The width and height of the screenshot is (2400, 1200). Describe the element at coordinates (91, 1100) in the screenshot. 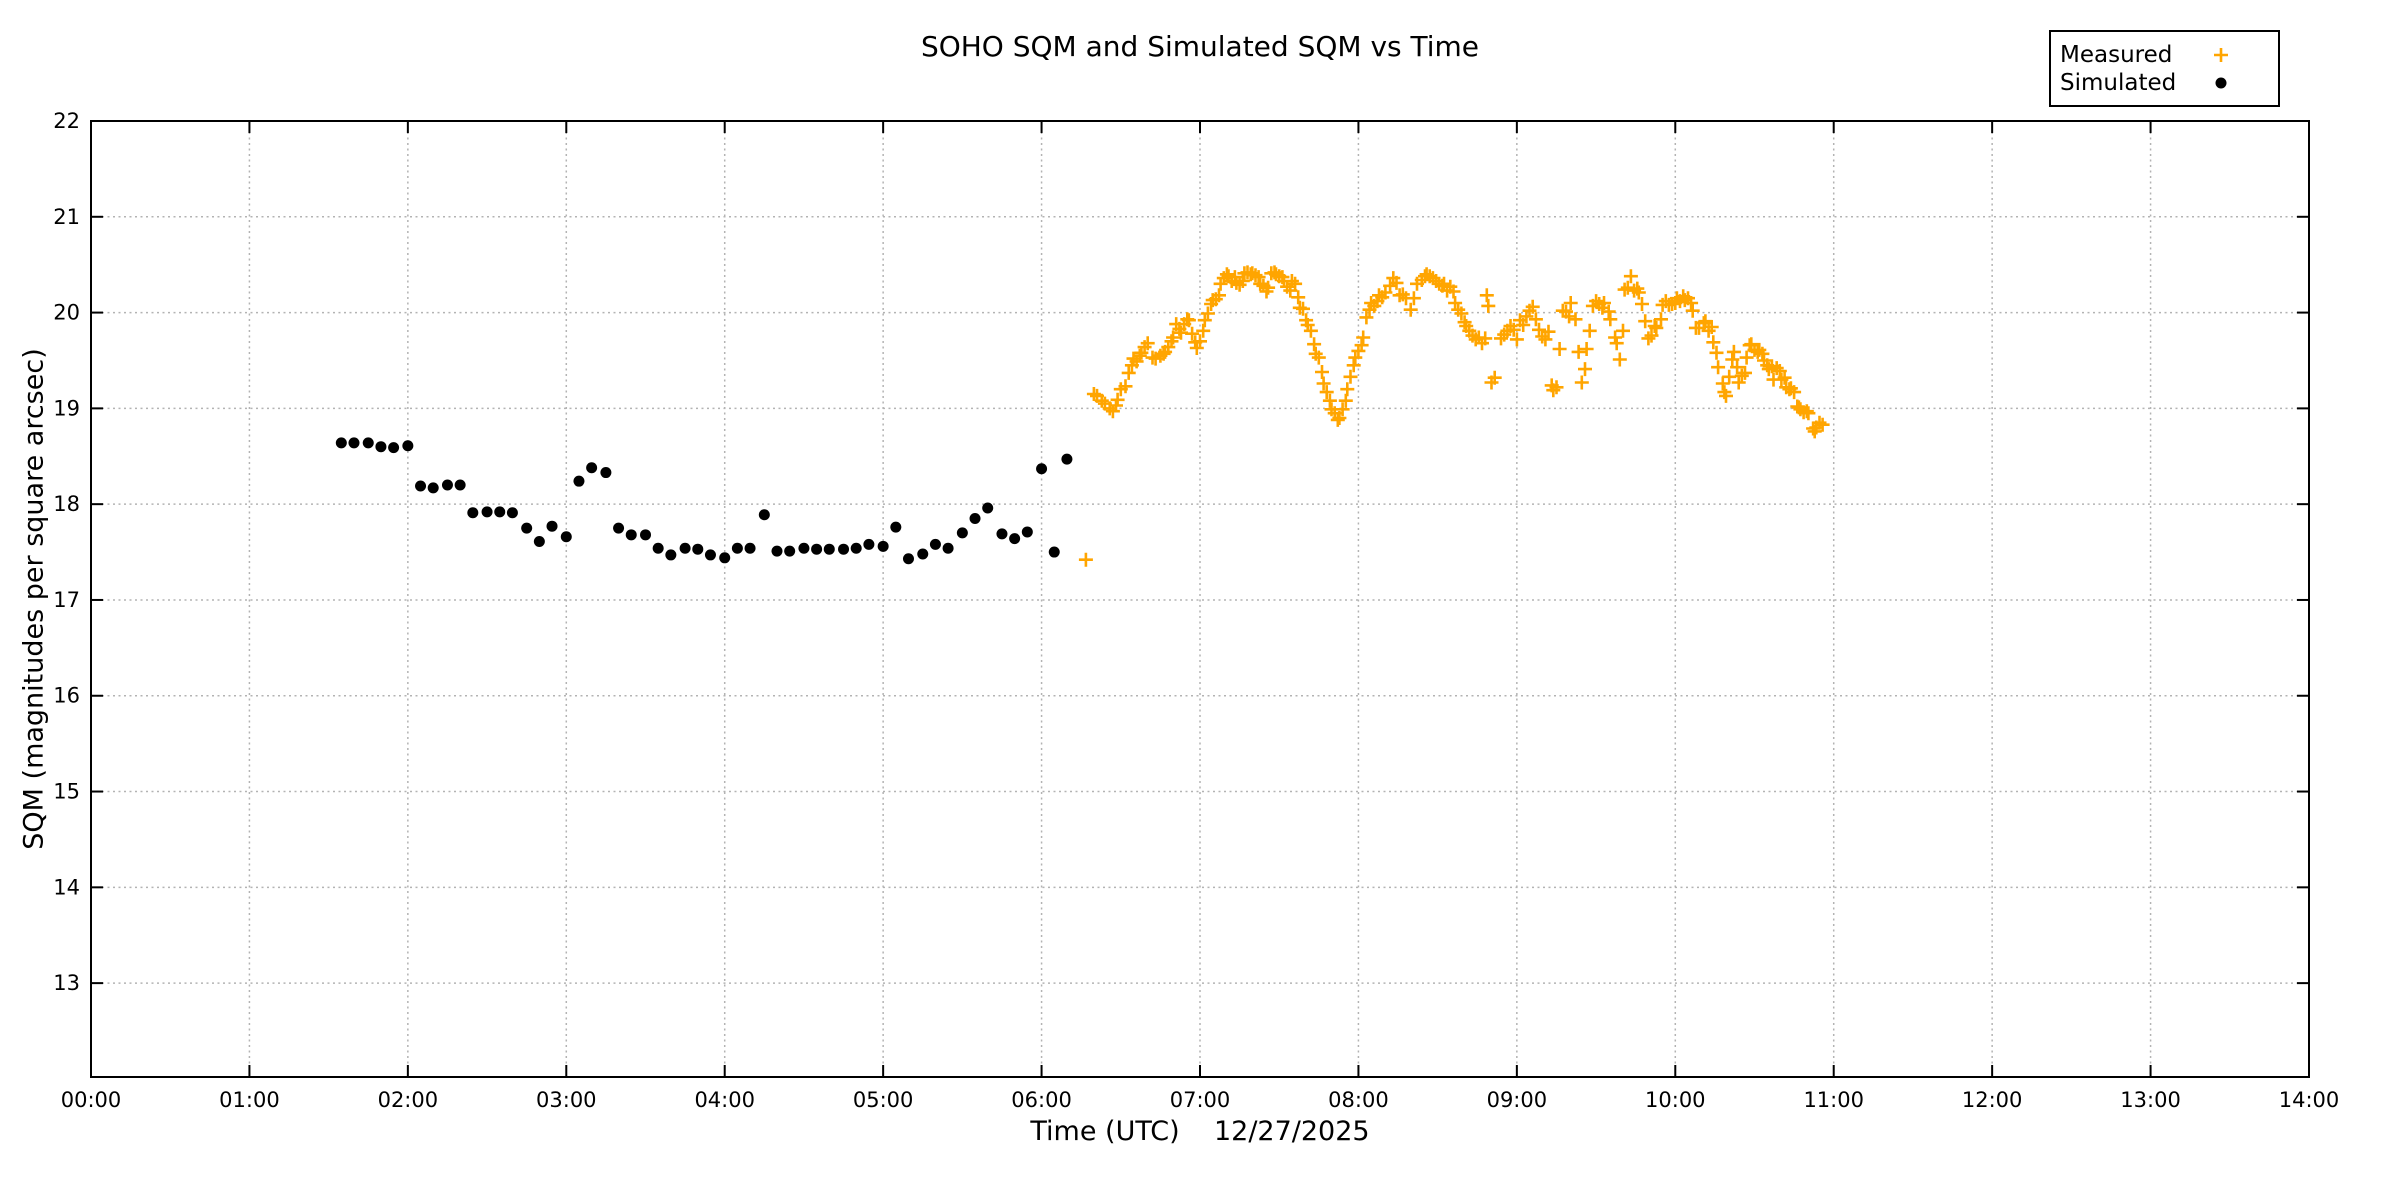

I see `x-tick-label: 00:00` at that location.